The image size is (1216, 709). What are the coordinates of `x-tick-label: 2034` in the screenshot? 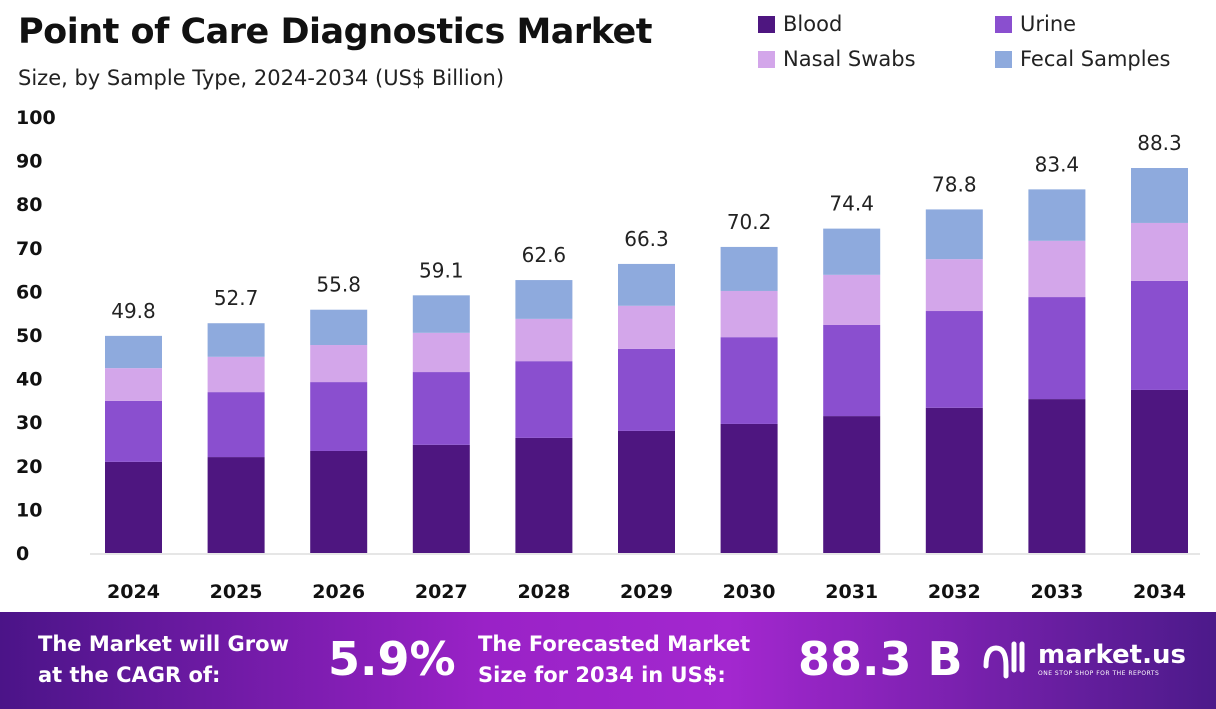 It's located at (1159, 592).